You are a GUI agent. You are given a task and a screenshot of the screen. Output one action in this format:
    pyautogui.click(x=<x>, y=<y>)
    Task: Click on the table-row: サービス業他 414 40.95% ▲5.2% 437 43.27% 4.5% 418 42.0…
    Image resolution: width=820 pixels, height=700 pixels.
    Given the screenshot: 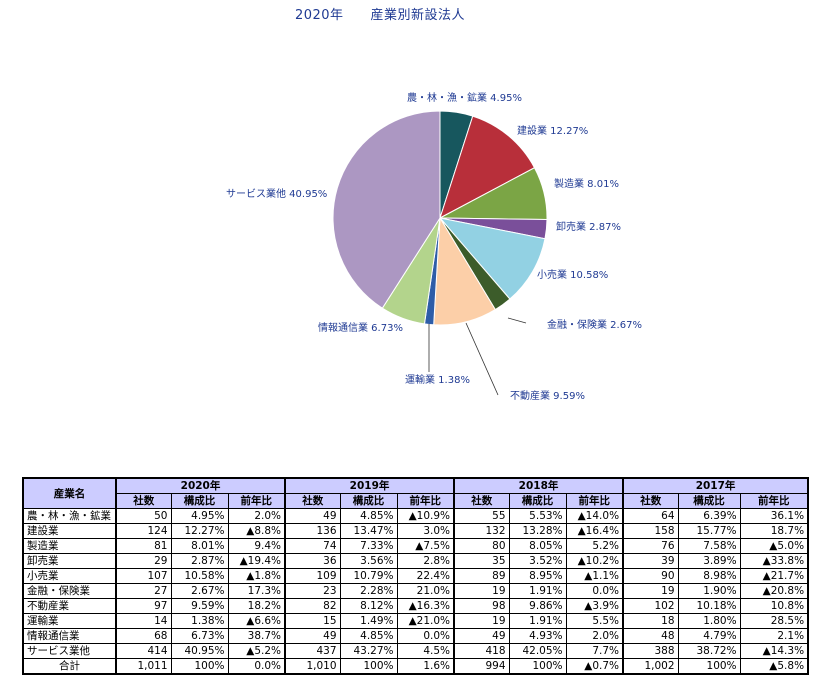 What is the action you would take?
    pyautogui.click(x=416, y=651)
    